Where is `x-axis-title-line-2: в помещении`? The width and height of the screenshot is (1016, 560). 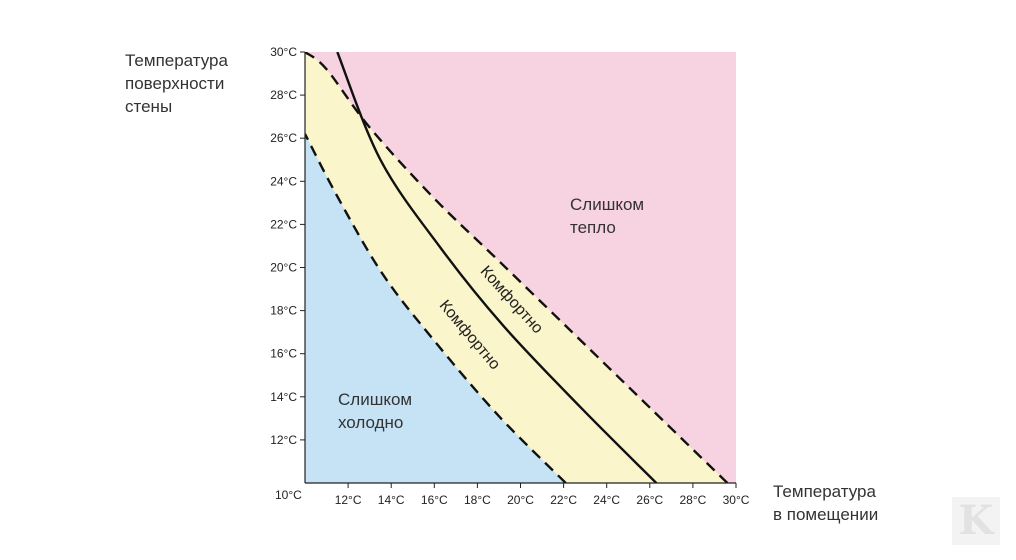
x-axis-title-line-2: в помещении is located at coordinates (826, 514).